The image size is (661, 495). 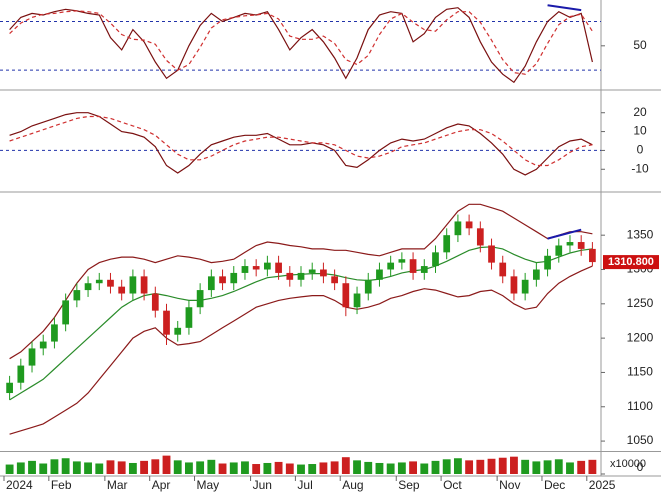 What do you see at coordinates (304, 485) in the screenshot?
I see `x-tick-label: Jul` at bounding box center [304, 485].